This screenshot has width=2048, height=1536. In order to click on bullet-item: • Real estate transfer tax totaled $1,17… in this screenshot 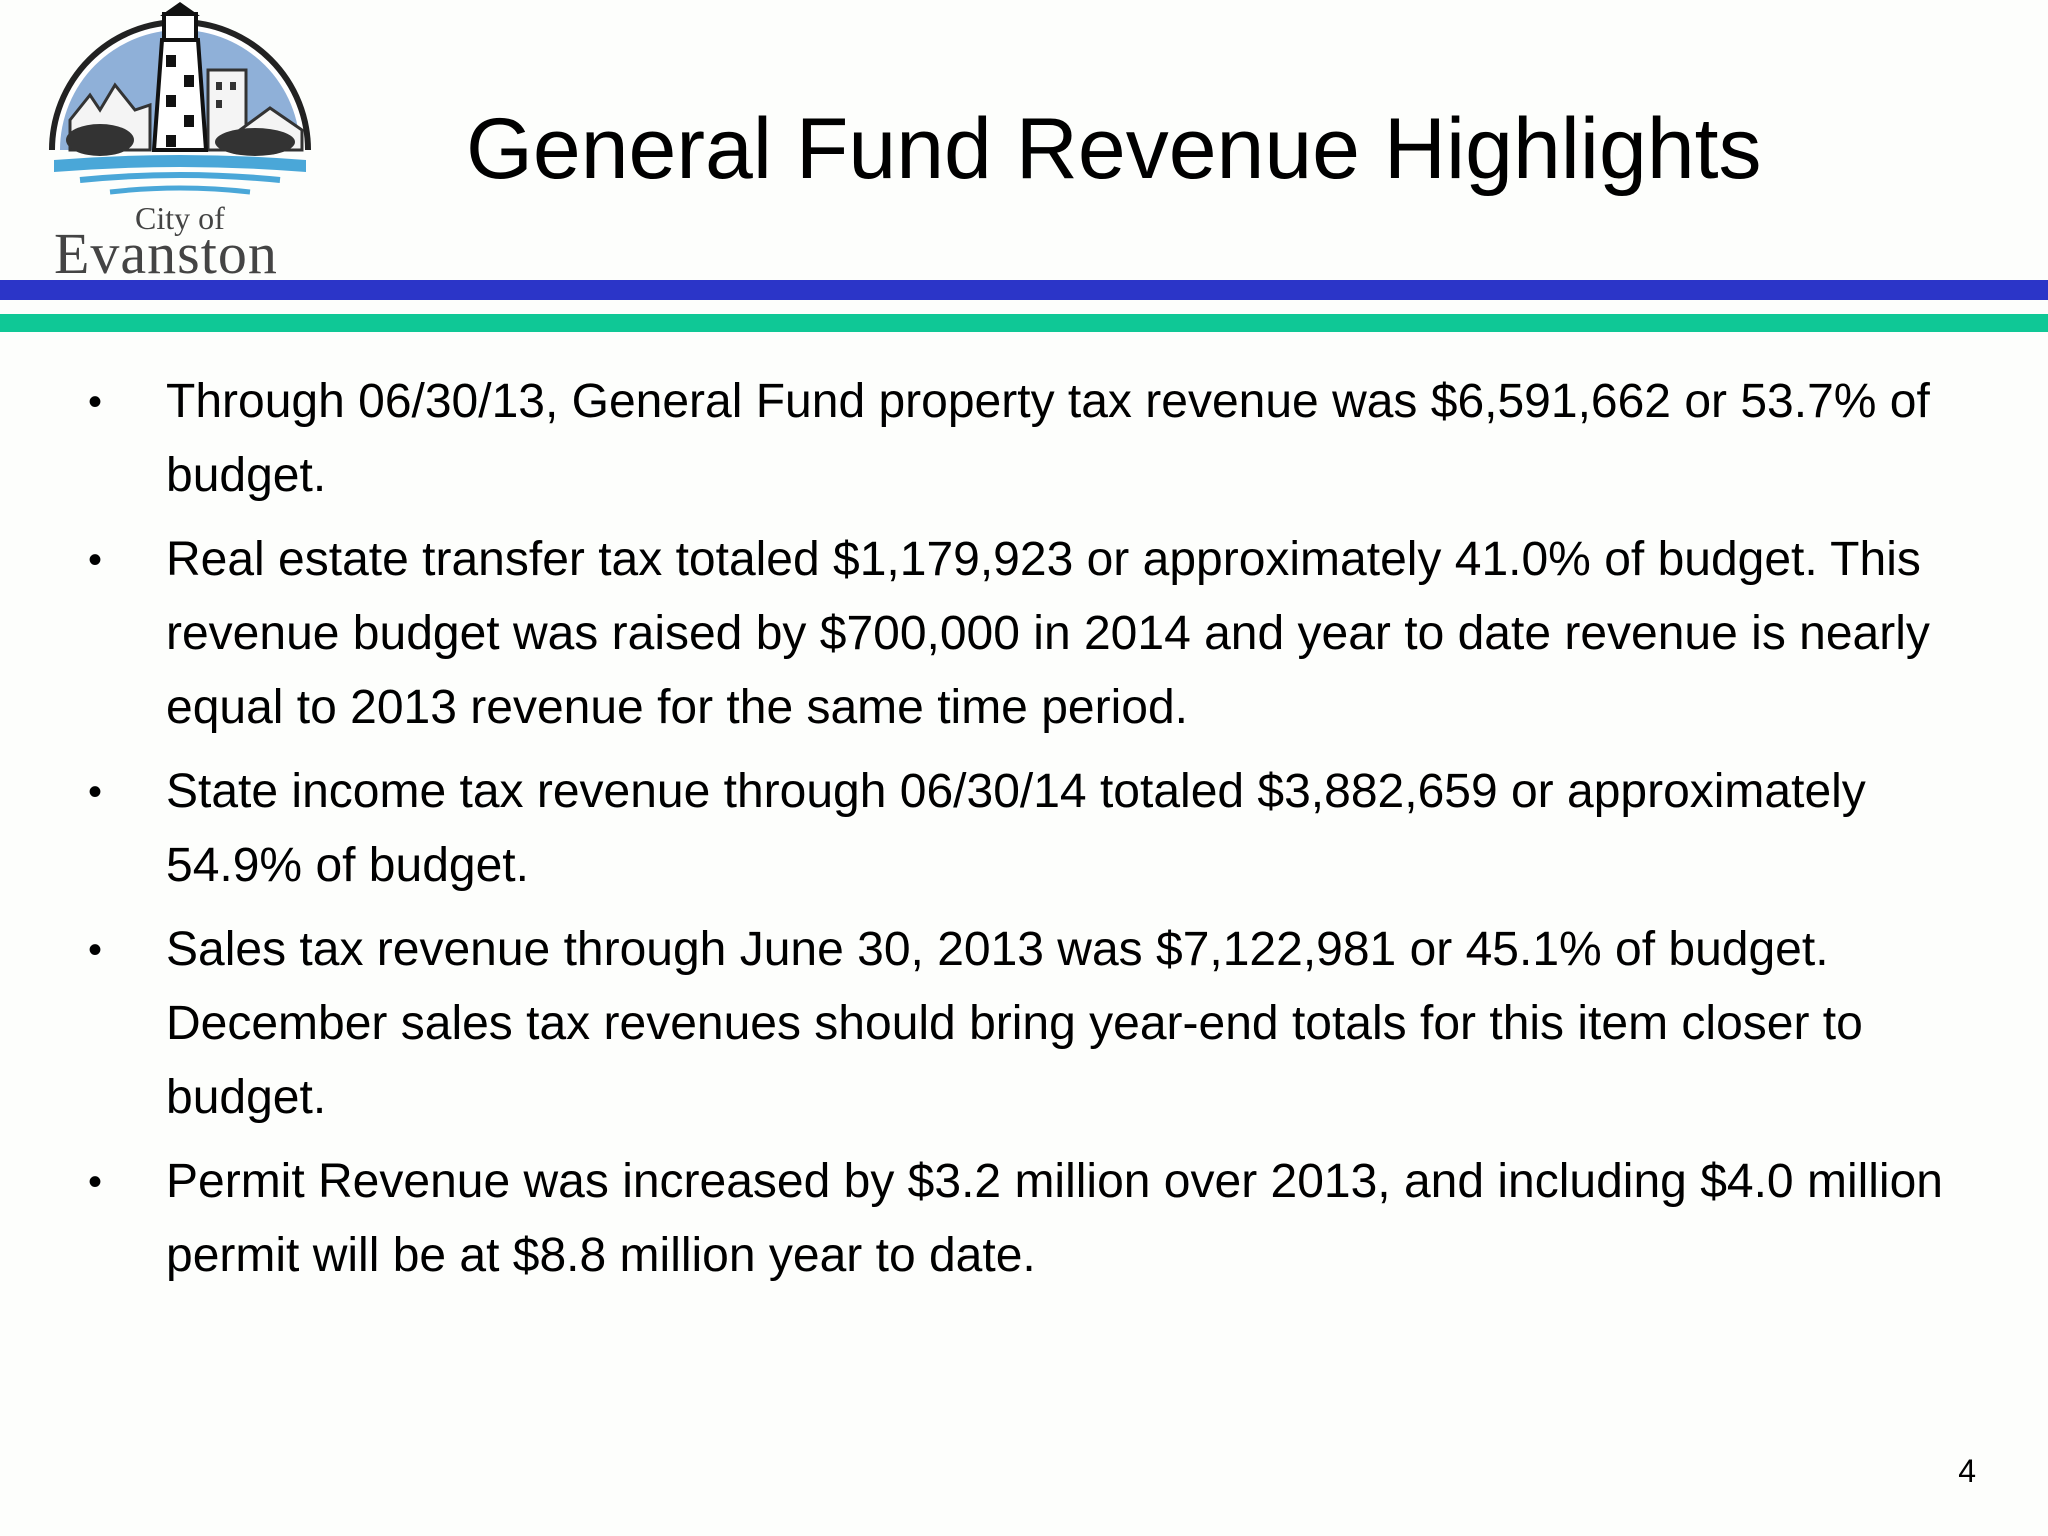, I will do `click(1024, 634)`.